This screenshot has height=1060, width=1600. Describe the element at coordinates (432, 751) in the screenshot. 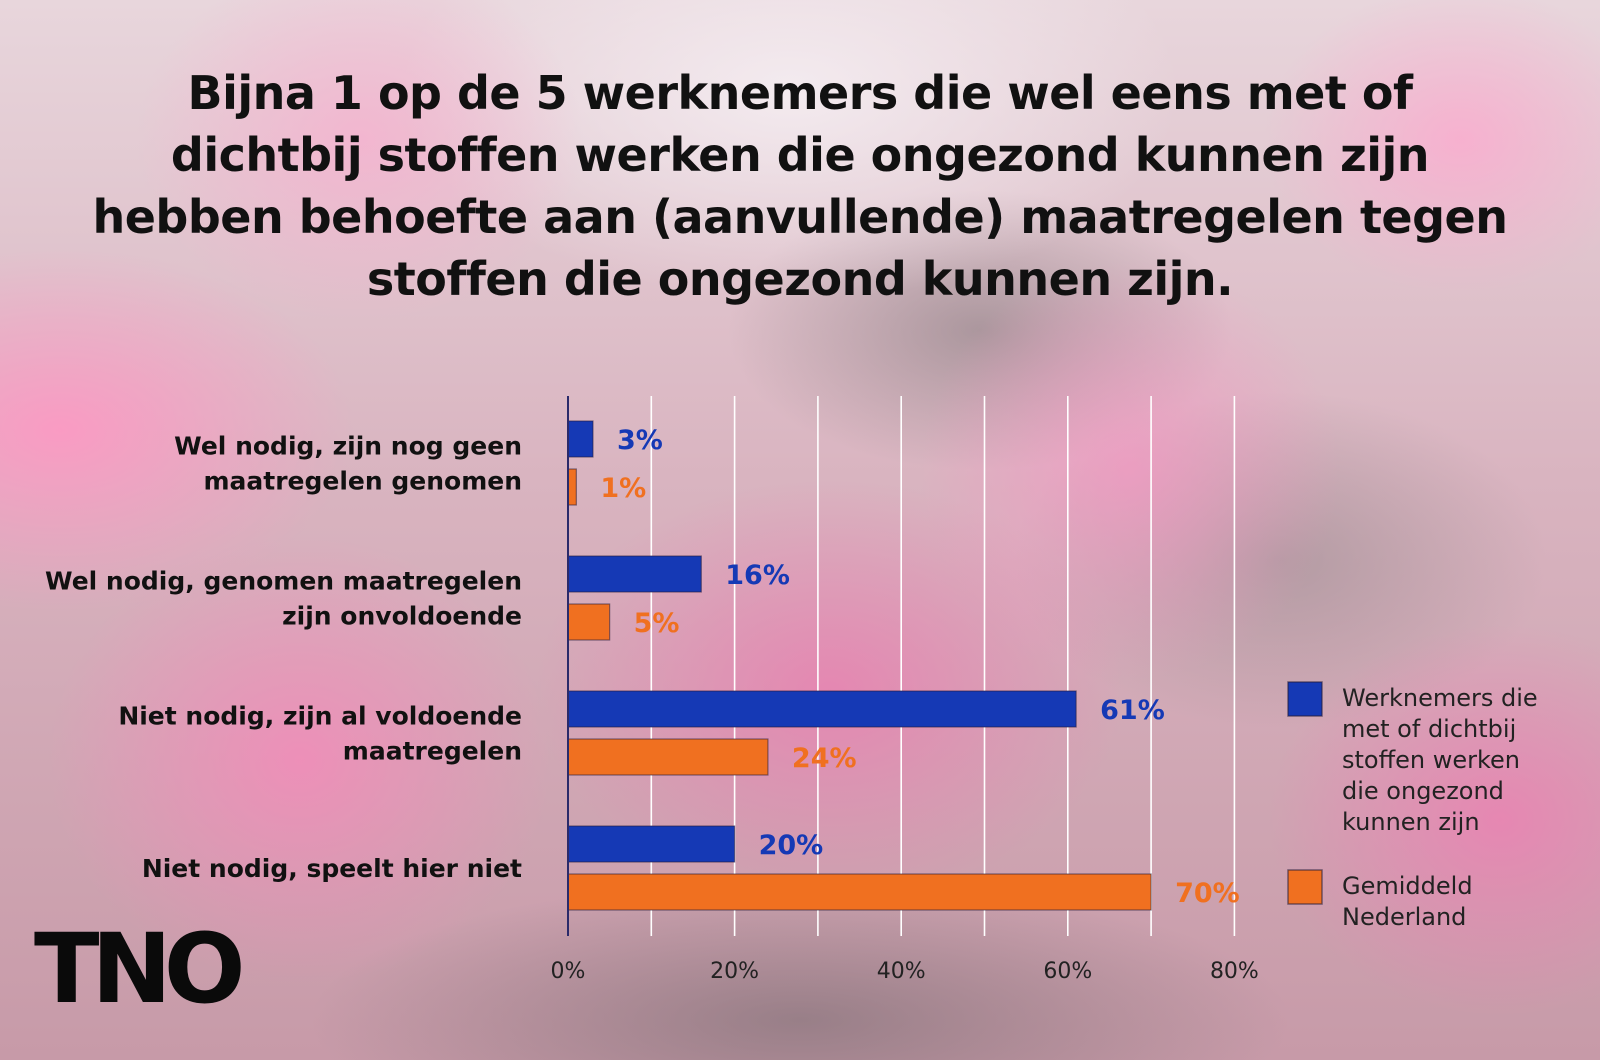

I see `category-label-line: maatregelen` at that location.